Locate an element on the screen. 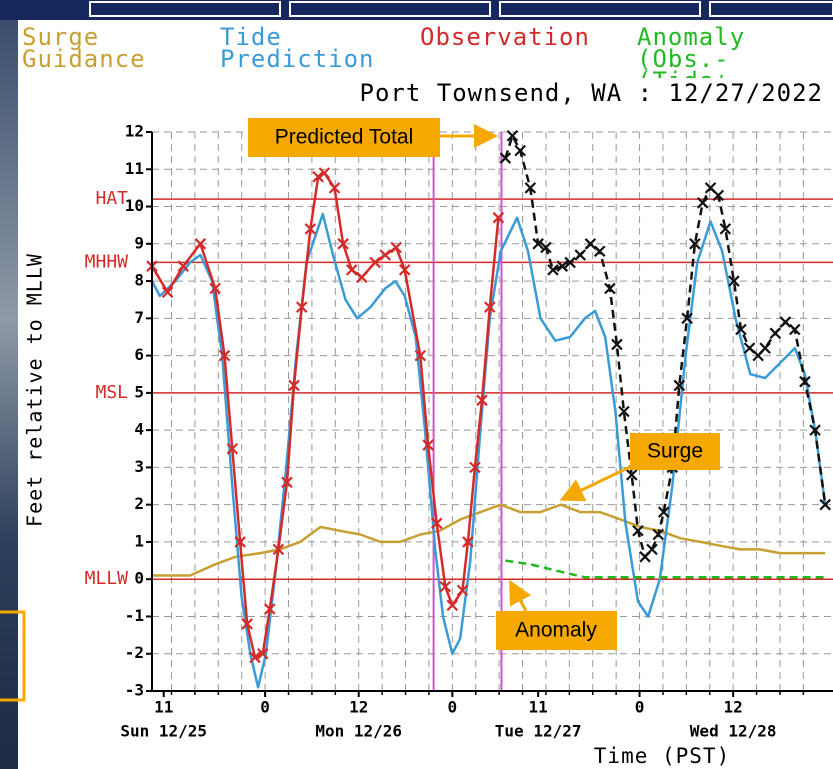  reference-label: MSL is located at coordinates (111, 392).